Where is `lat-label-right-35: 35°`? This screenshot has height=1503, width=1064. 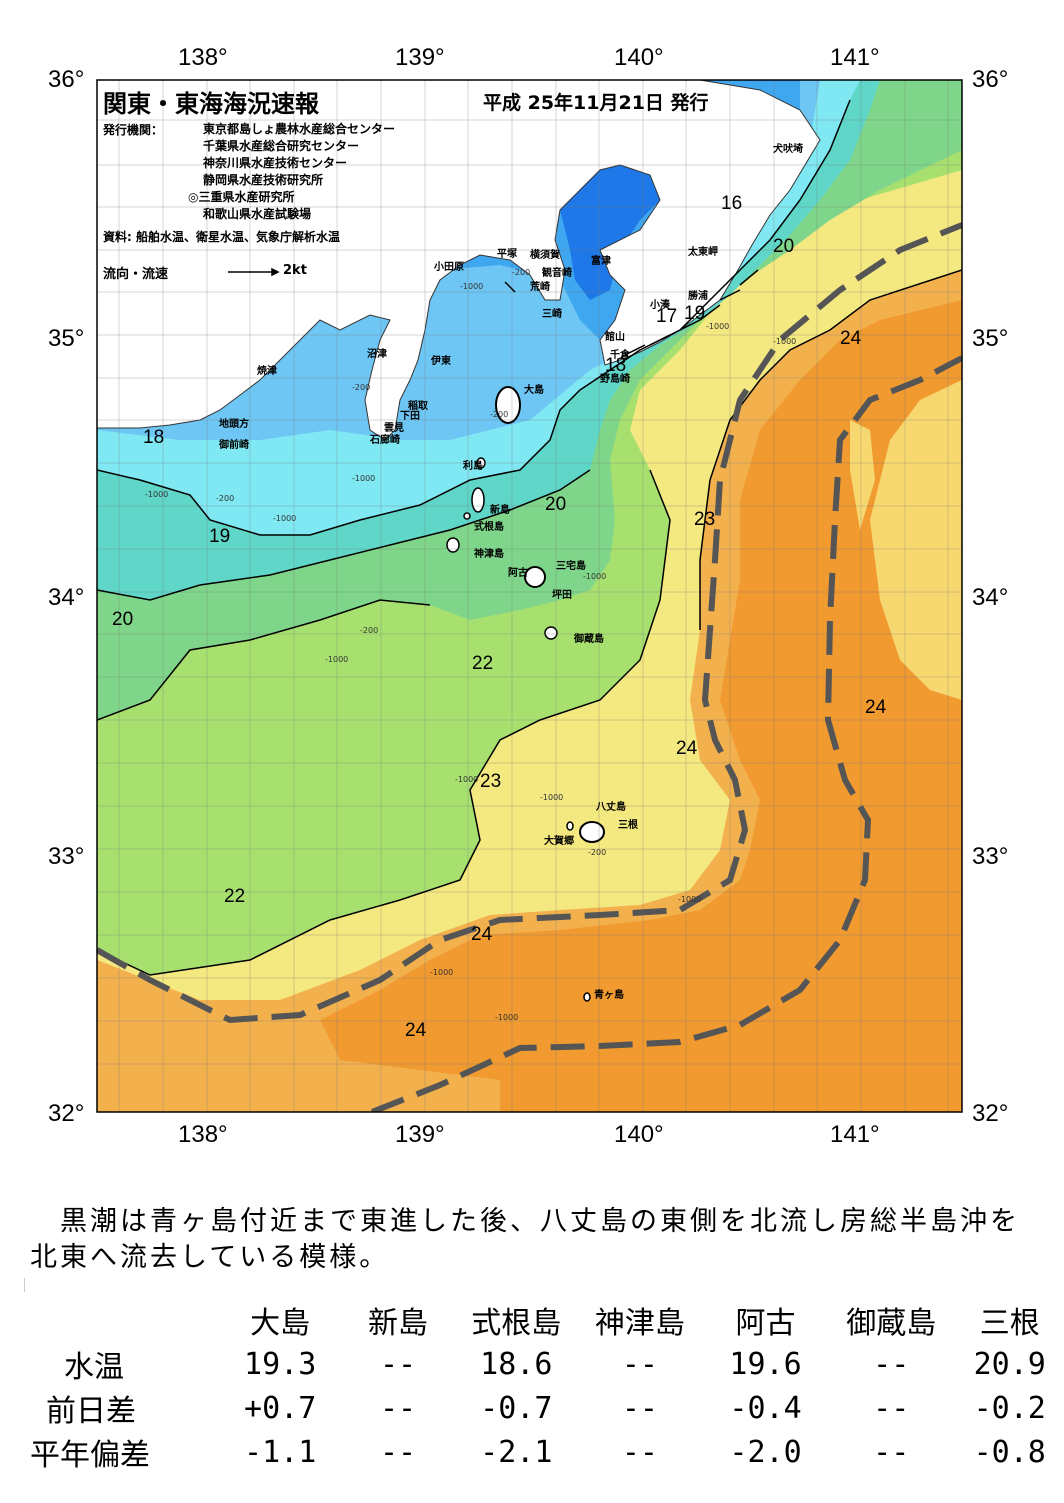 lat-label-right-35: 35° is located at coordinates (990, 338).